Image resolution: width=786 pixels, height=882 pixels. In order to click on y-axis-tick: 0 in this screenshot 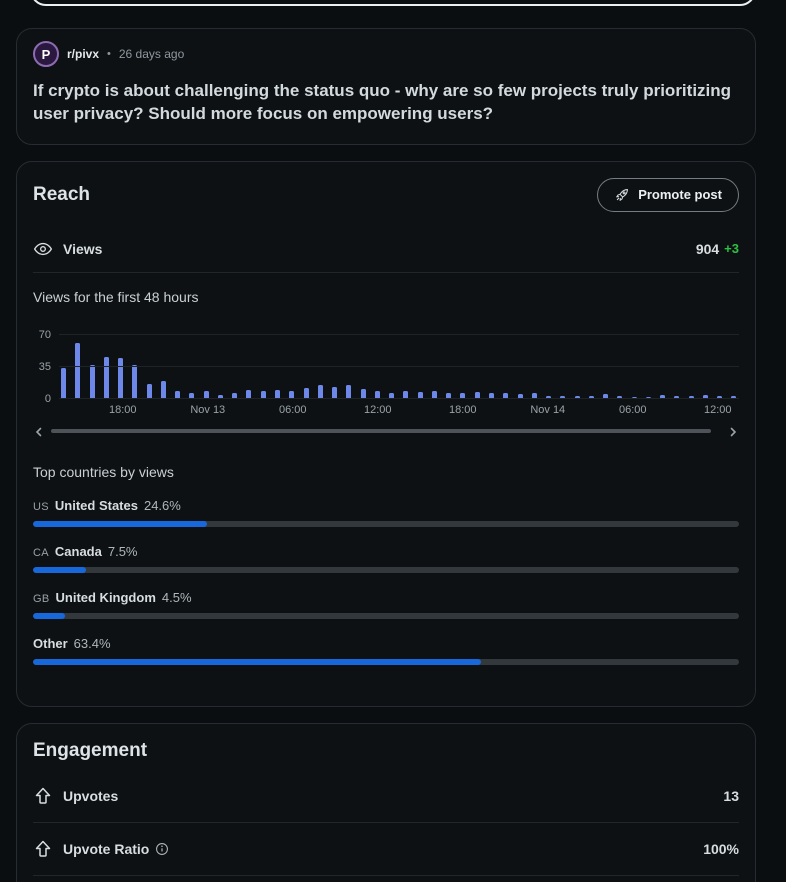, I will do `click(47, 398)`.